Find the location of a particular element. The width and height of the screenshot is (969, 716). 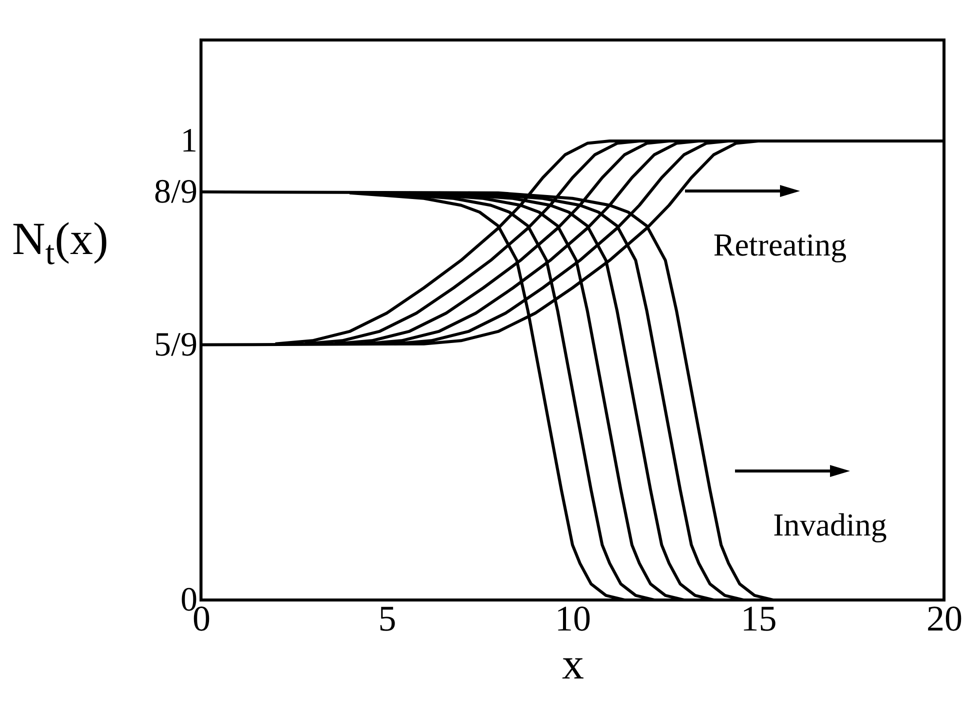

y-tick-label: 1 is located at coordinates (189, 141).